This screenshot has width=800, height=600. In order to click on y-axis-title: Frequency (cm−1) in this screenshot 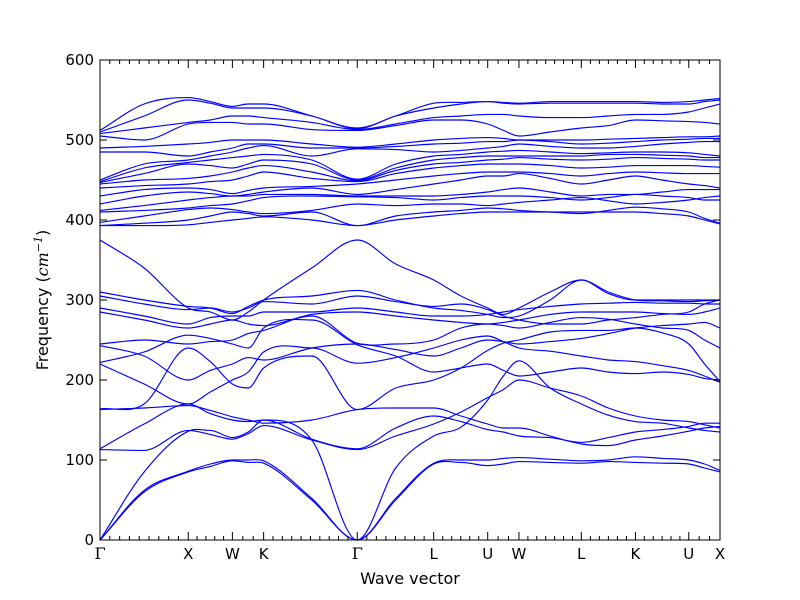, I will do `click(42, 300)`.